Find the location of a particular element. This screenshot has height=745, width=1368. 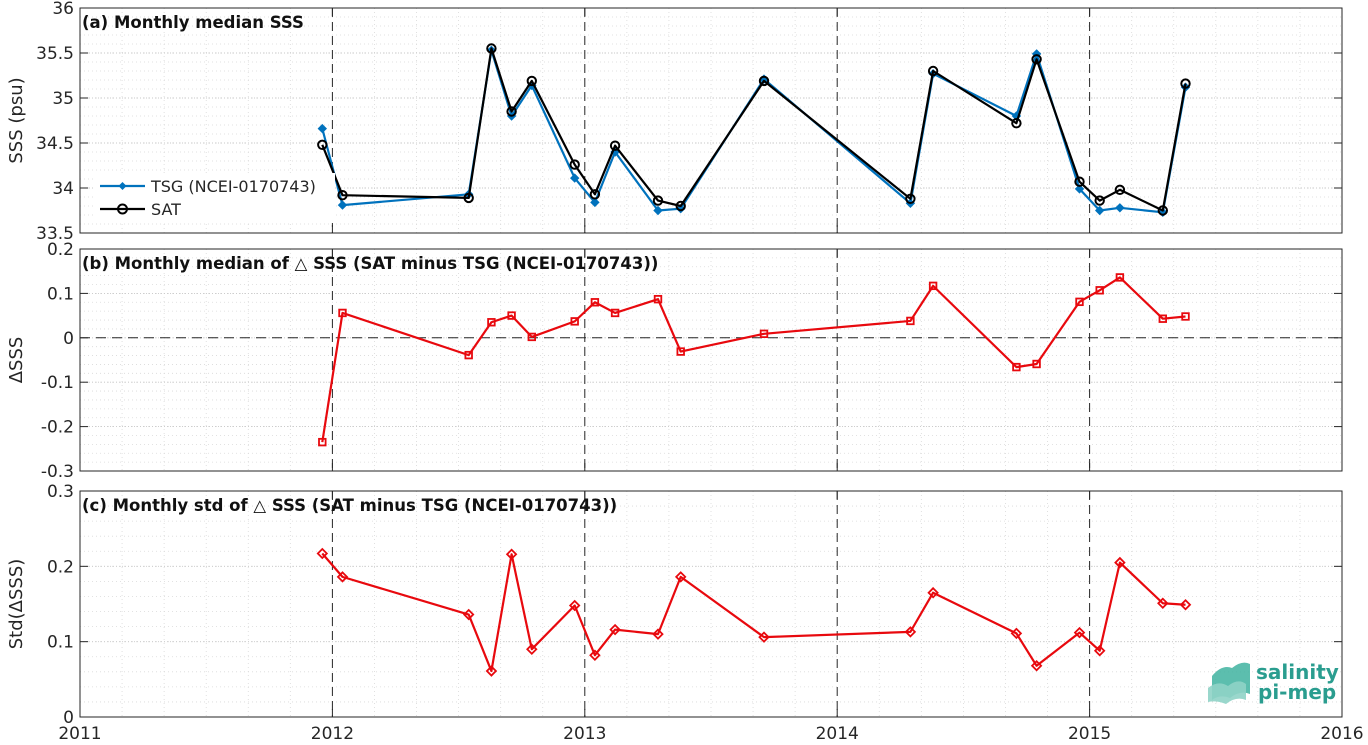

salinity-pi-mep-logo: salinity pi-mep is located at coordinates (1273, 682).